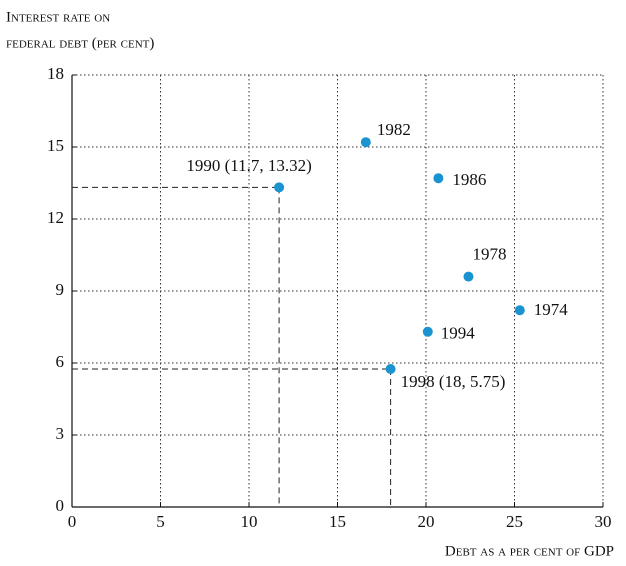  What do you see at coordinates (489, 254) in the screenshot?
I see `point-label: 1978` at bounding box center [489, 254].